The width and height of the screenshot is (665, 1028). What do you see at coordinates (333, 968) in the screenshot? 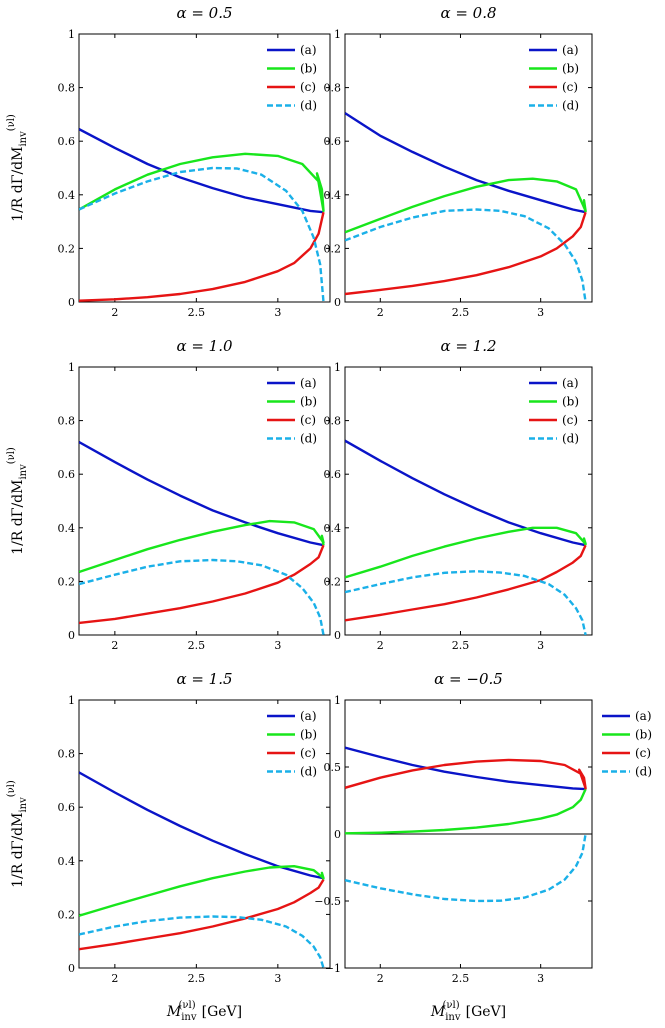
I see `y-tick-label: −1` at bounding box center [333, 968].